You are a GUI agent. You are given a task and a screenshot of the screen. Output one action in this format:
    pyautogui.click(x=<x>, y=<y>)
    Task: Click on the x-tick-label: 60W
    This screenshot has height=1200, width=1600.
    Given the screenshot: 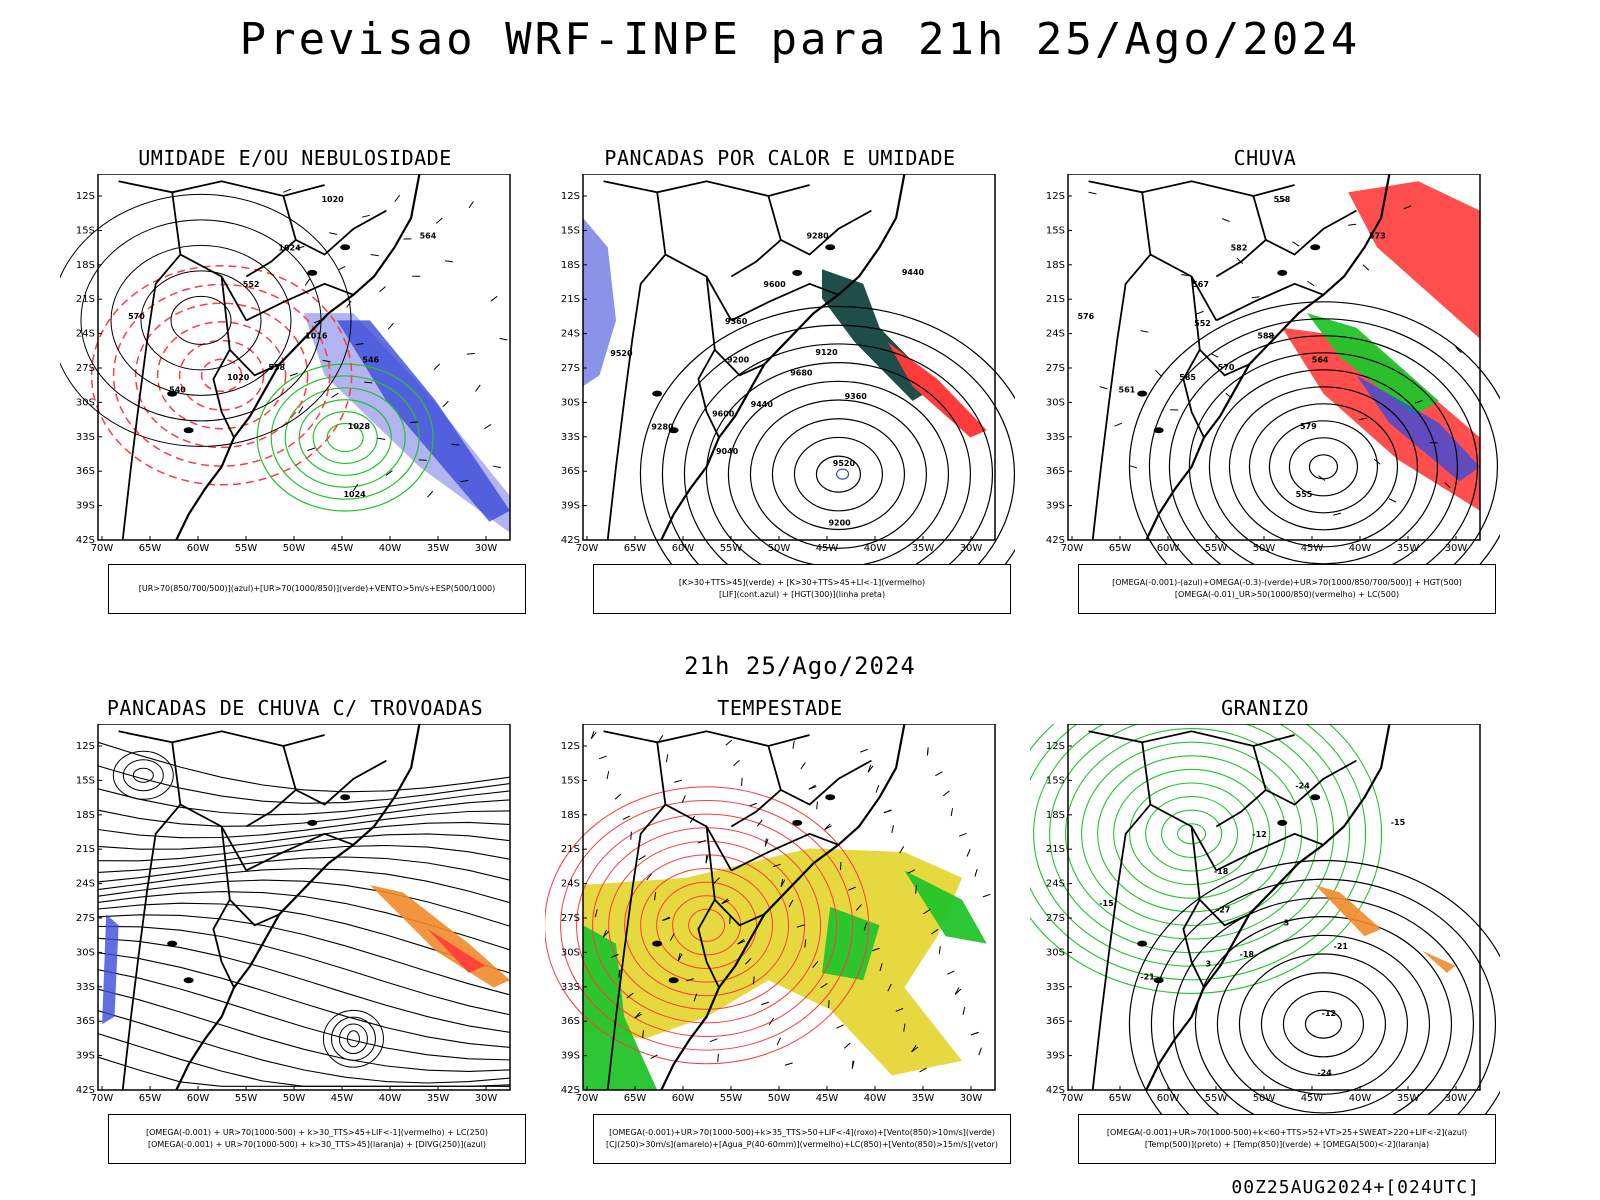 What is the action you would take?
    pyautogui.click(x=1168, y=1098)
    